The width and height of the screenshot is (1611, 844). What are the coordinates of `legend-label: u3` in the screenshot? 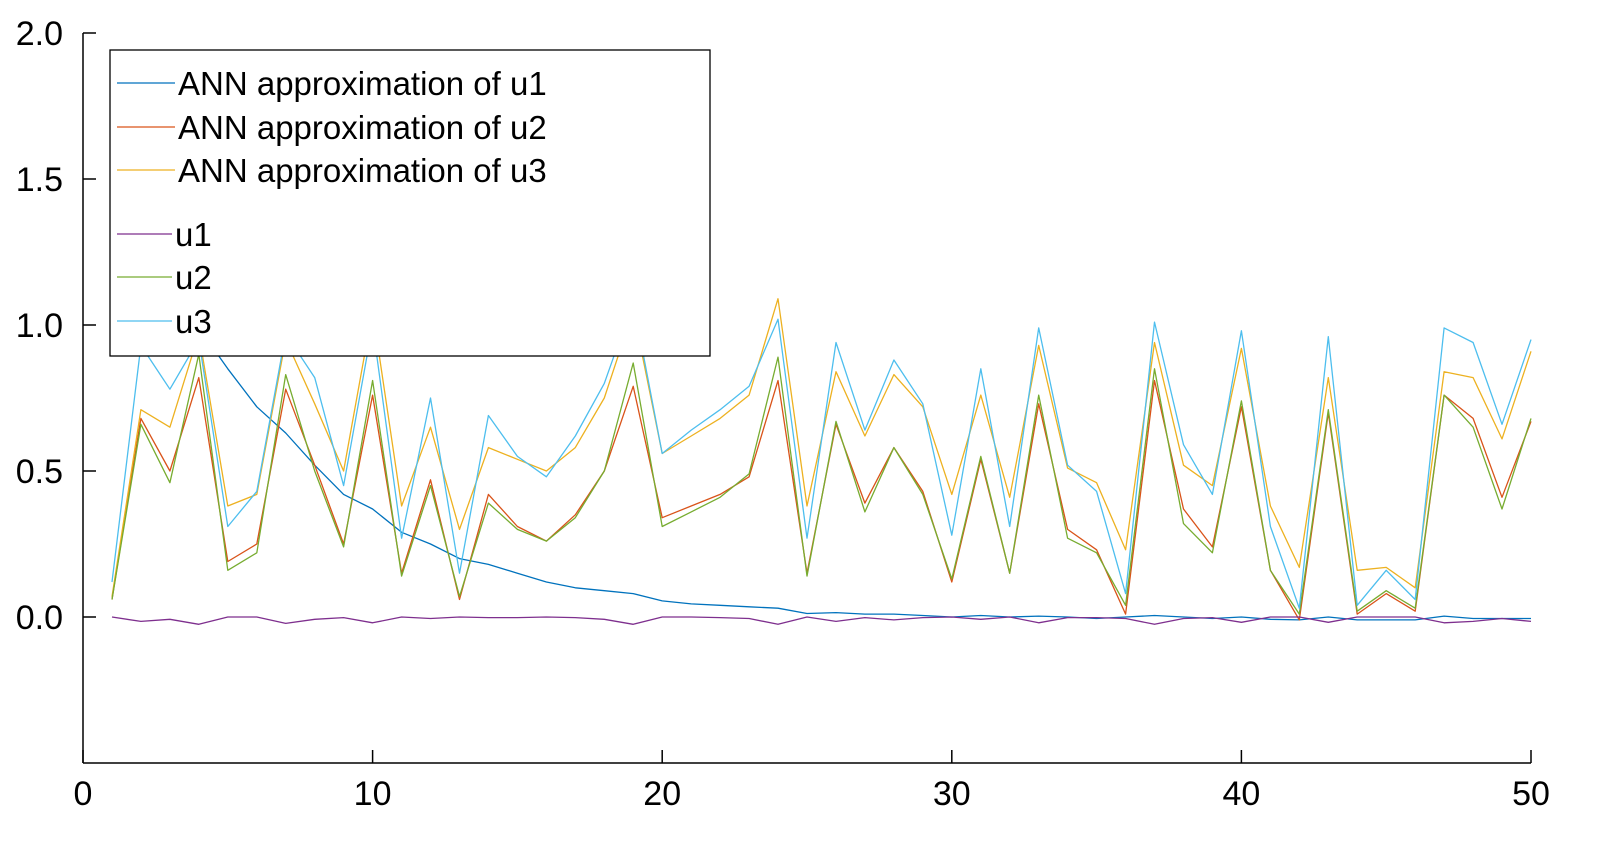 It's located at (193, 321).